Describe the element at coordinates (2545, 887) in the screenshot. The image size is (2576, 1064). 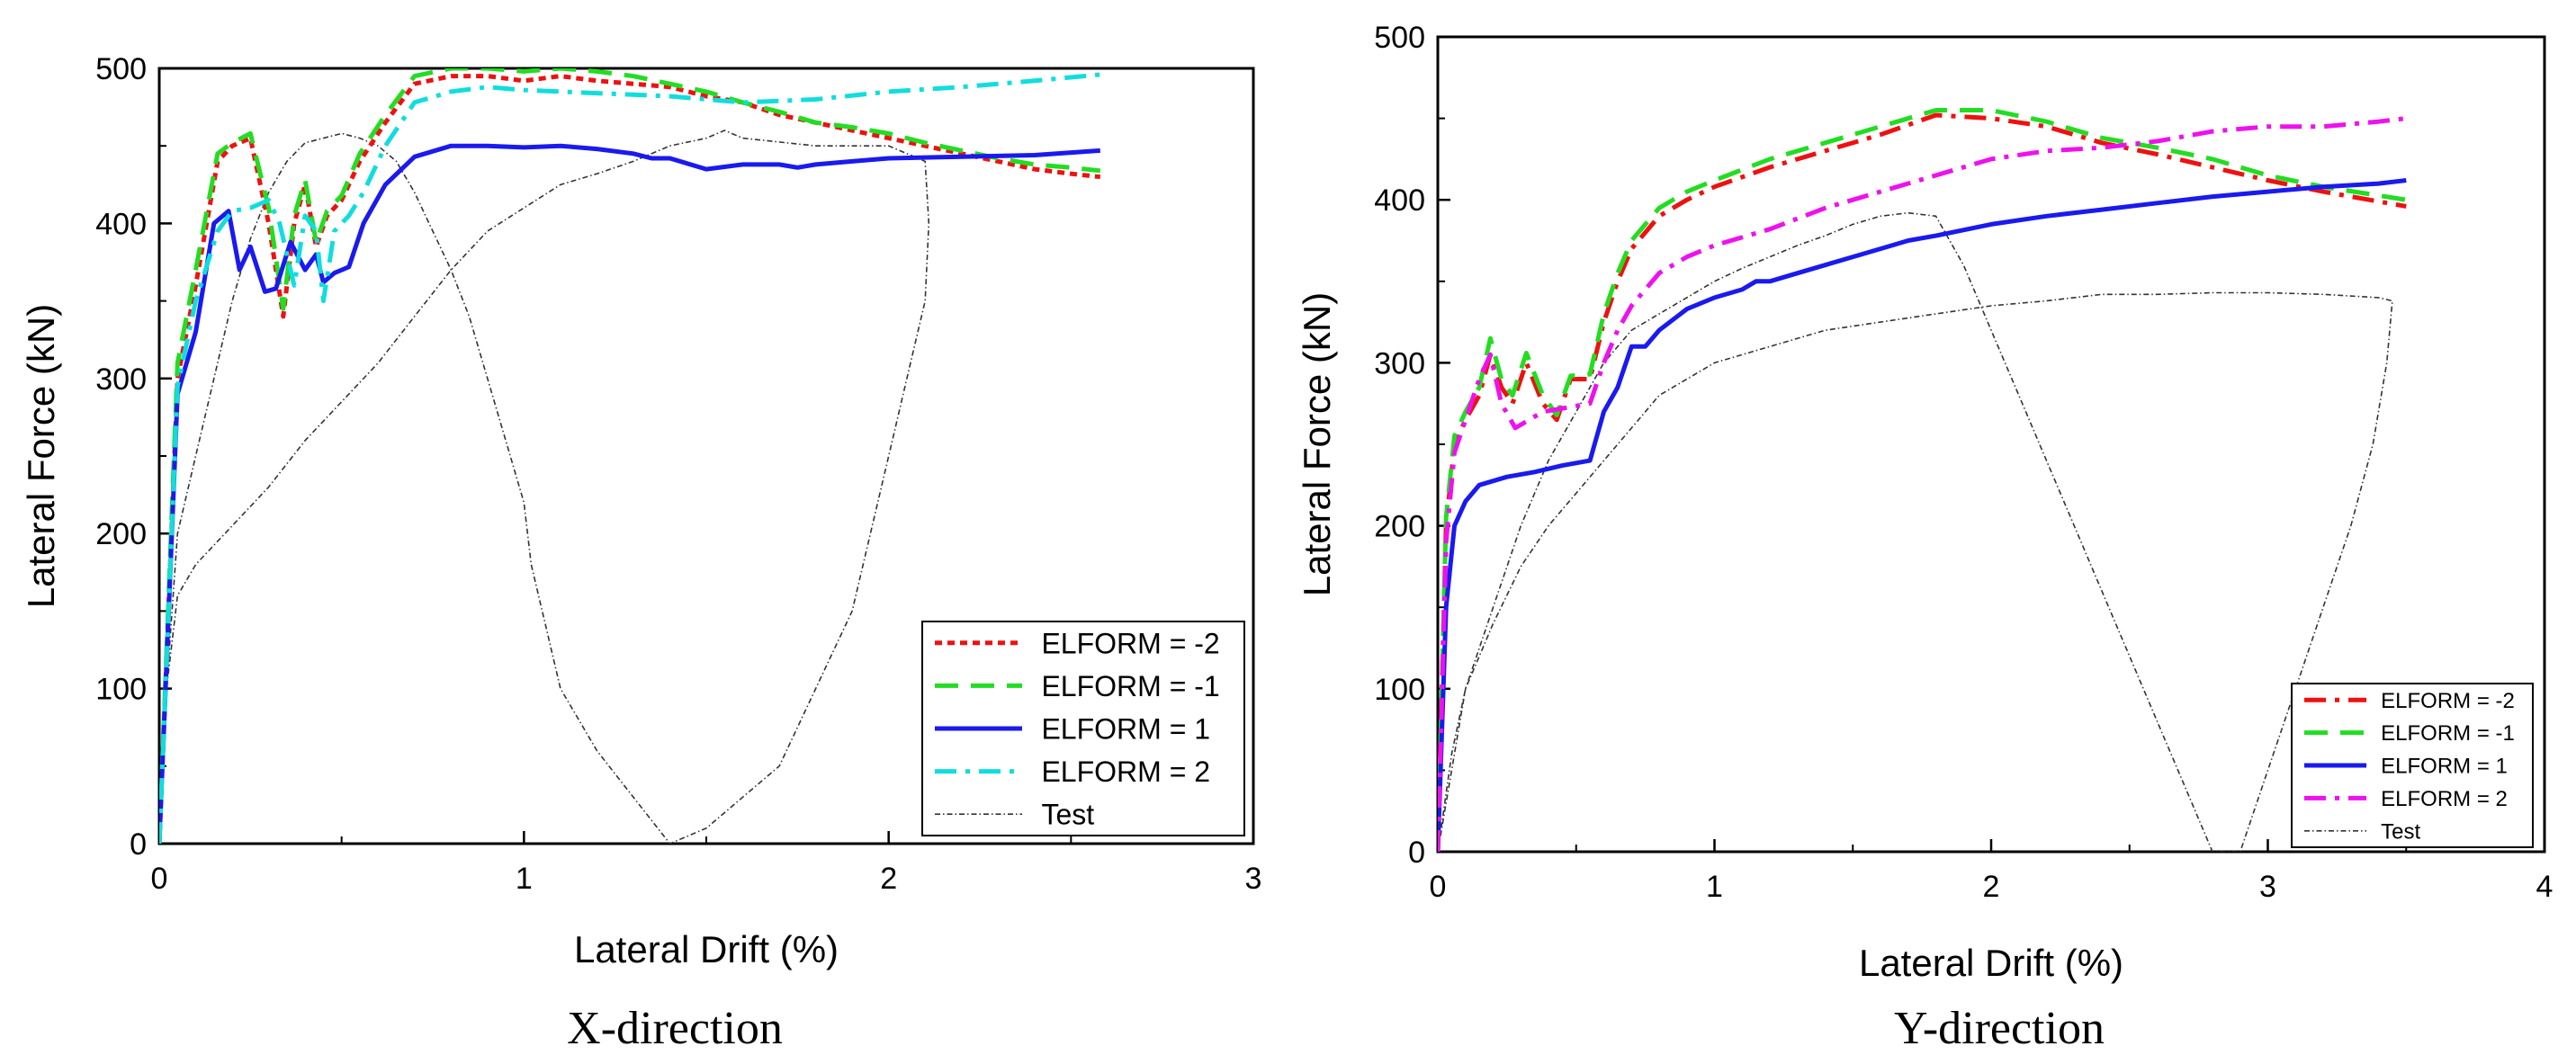
I see `x-tick-label: 4` at that location.